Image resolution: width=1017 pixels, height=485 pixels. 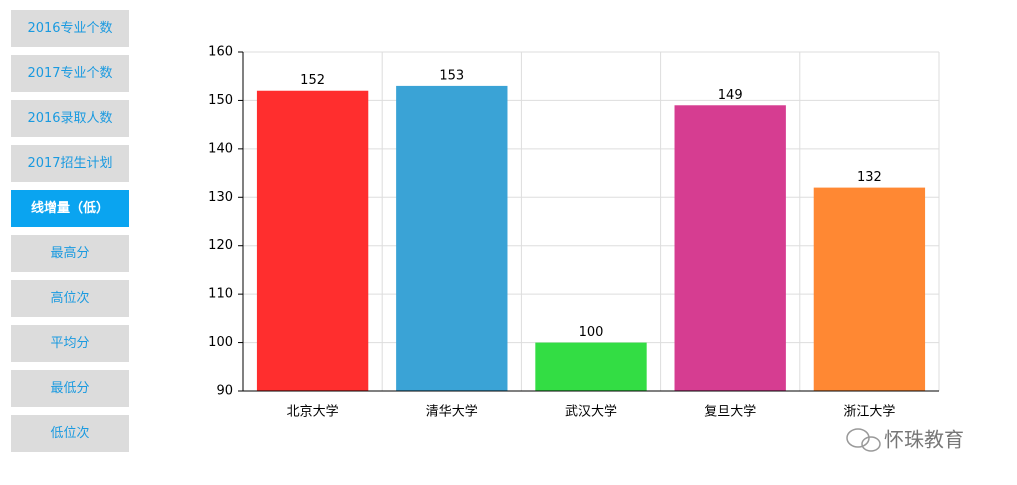 I want to click on x-tick-label: 北京大学, so click(x=313, y=412).